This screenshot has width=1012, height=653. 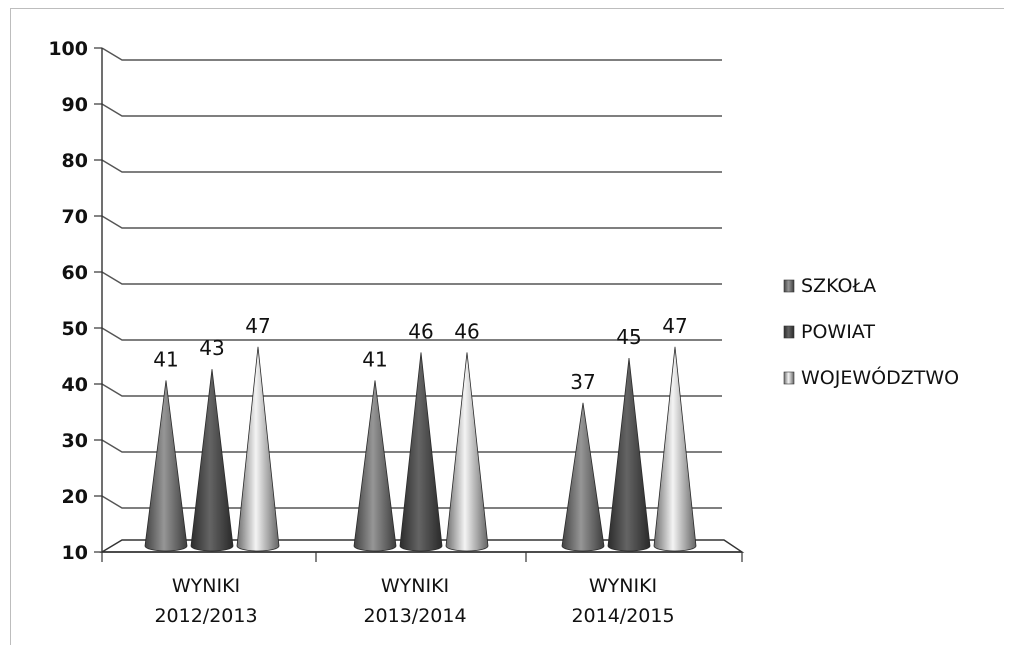 What do you see at coordinates (628, 337) in the screenshot?
I see `data-label-powiat-3: 45` at bounding box center [628, 337].